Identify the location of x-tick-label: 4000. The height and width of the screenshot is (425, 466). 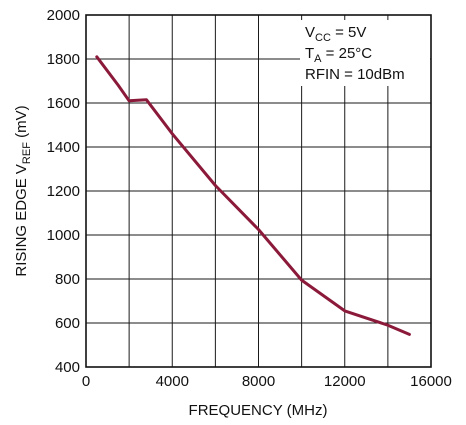
(172, 381).